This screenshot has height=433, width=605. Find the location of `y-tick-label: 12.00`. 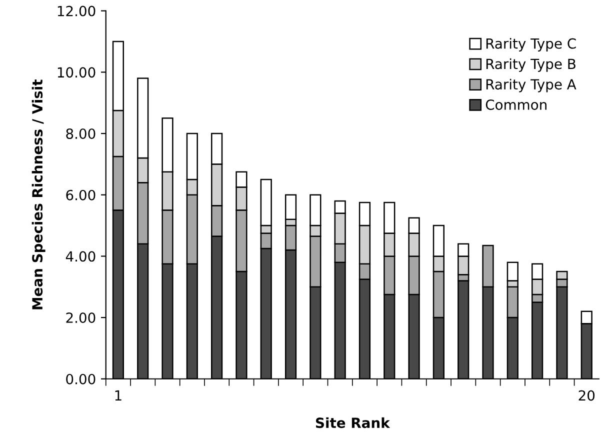

y-tick-label: 12.00 is located at coordinates (77, 11).